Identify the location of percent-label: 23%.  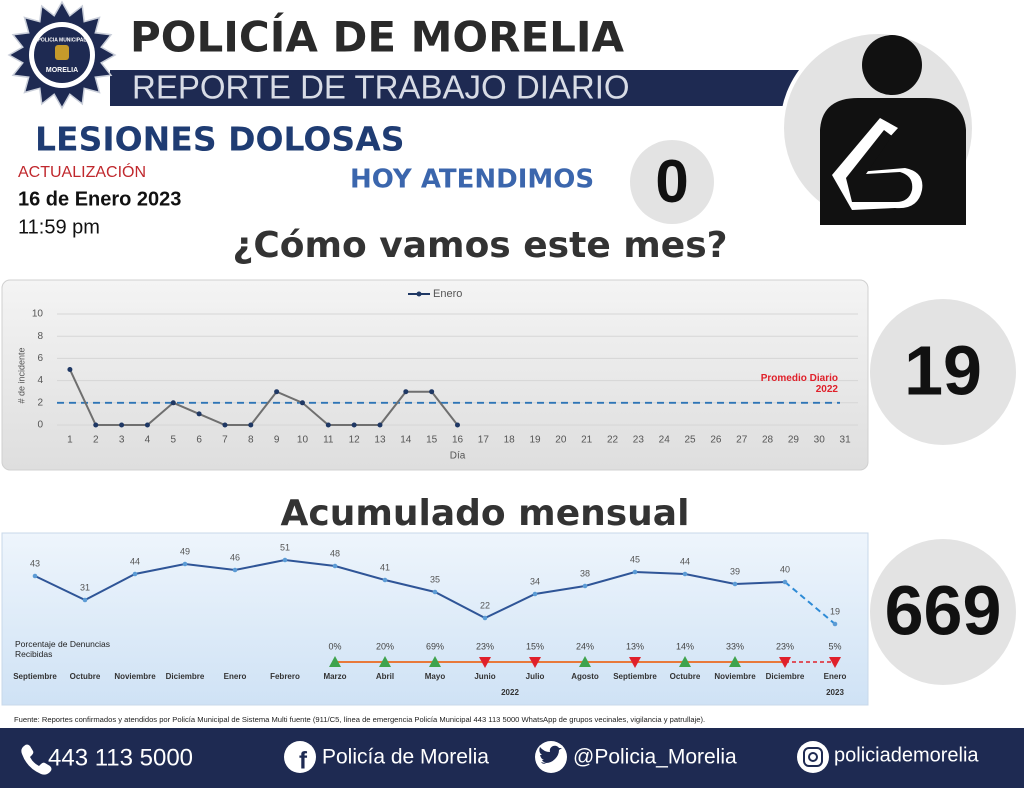
(785, 646).